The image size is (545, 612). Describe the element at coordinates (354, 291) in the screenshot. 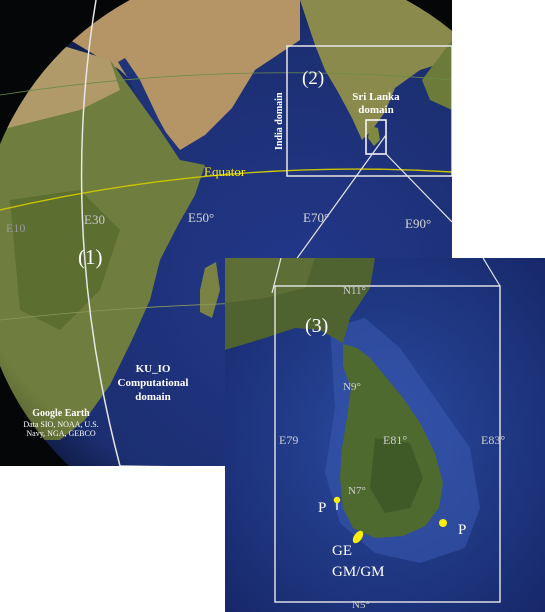

I see `latitude-label: N11°` at that location.